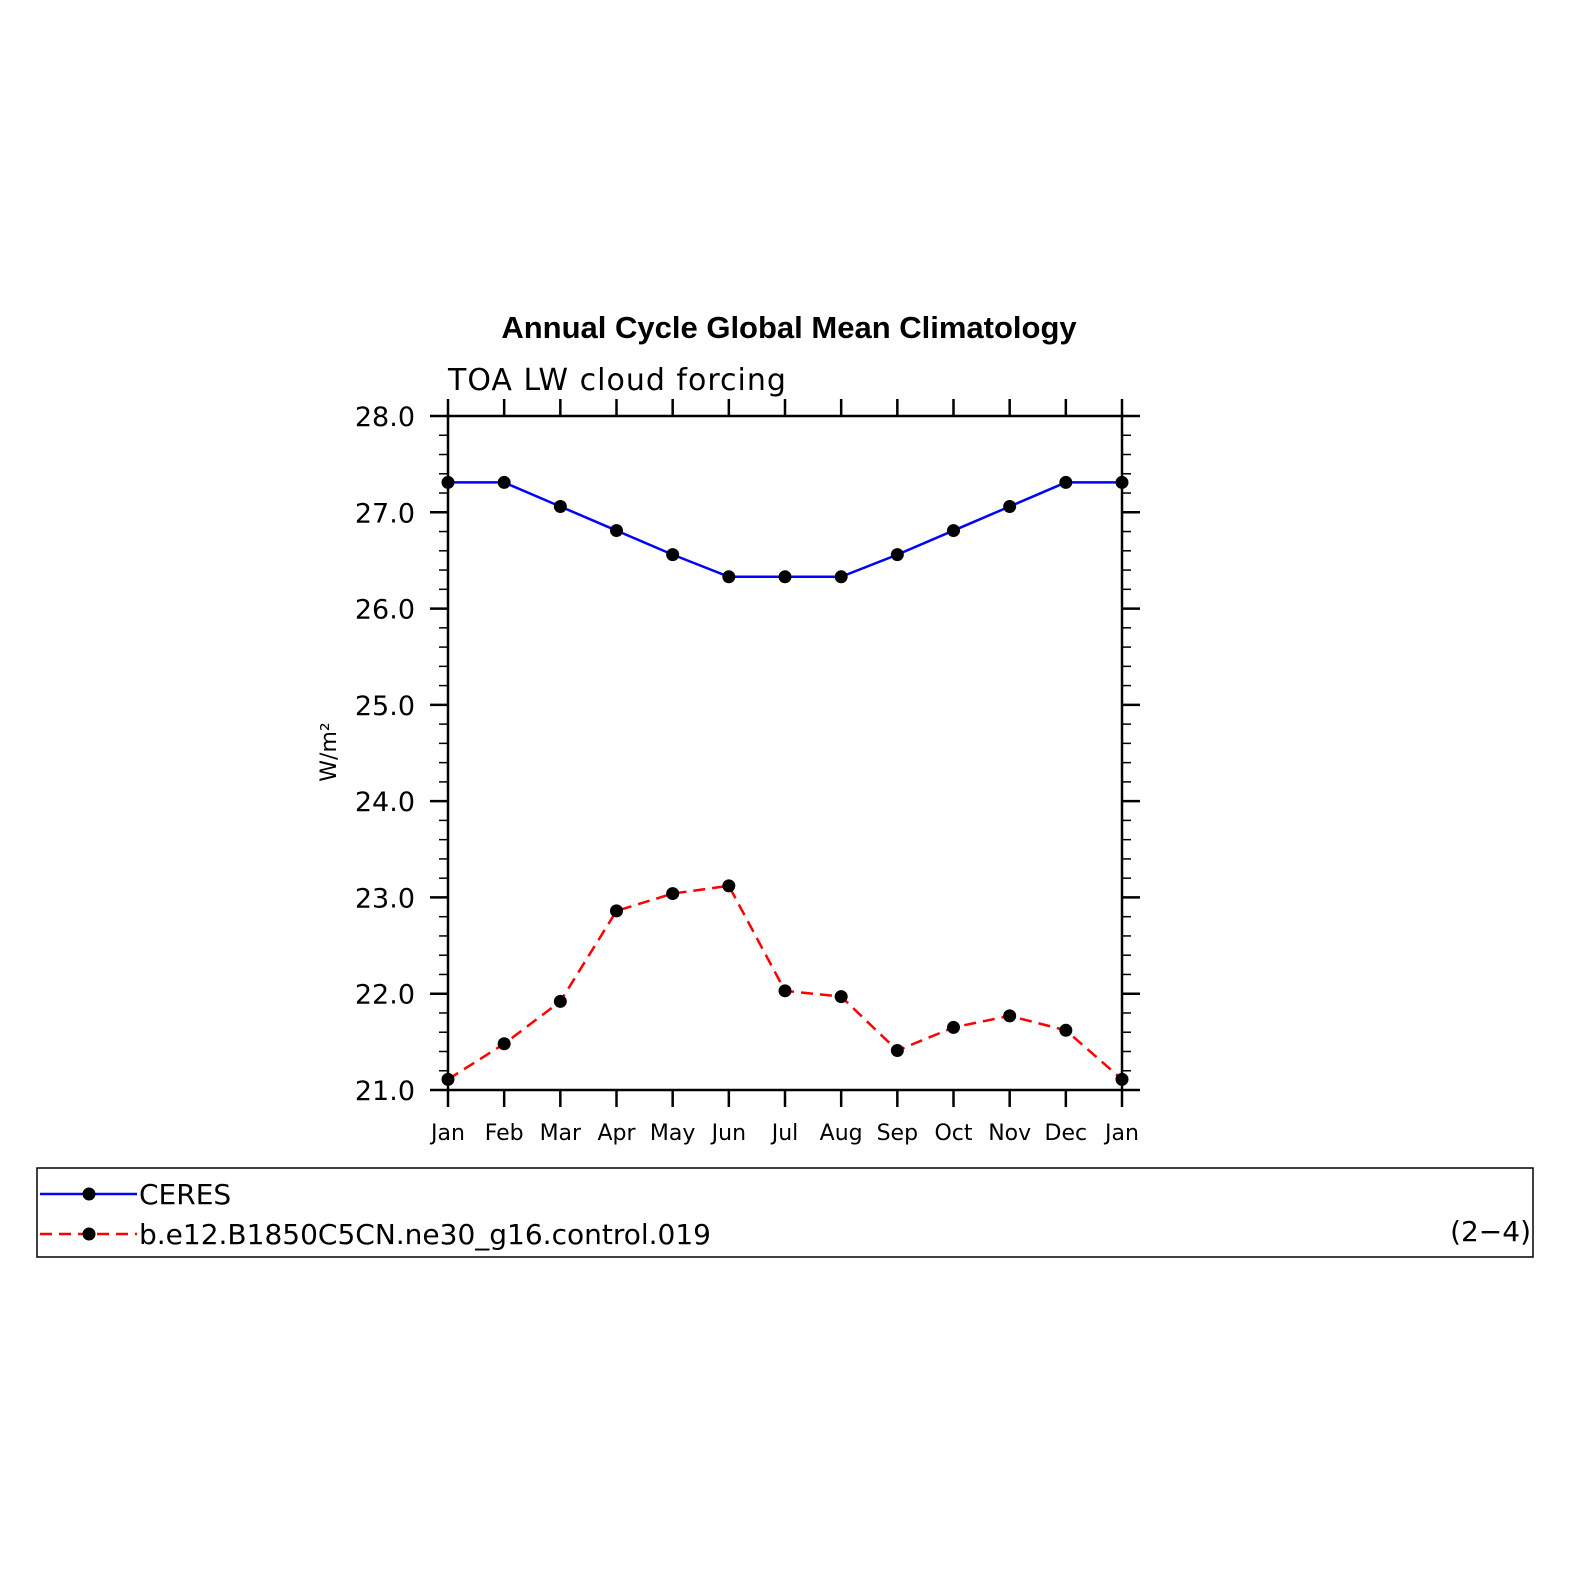 Image resolution: width=1575 pixels, height=1575 pixels. Describe the element at coordinates (561, 1133) in the screenshot. I see `x-tick-label: Mar` at that location.